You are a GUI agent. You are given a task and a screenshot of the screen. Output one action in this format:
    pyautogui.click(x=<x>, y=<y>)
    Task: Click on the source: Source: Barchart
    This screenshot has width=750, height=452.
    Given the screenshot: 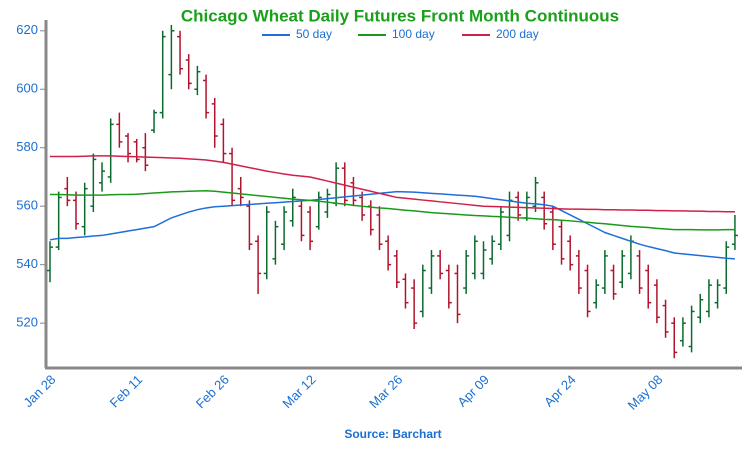 What is the action you would take?
    pyautogui.click(x=392, y=434)
    